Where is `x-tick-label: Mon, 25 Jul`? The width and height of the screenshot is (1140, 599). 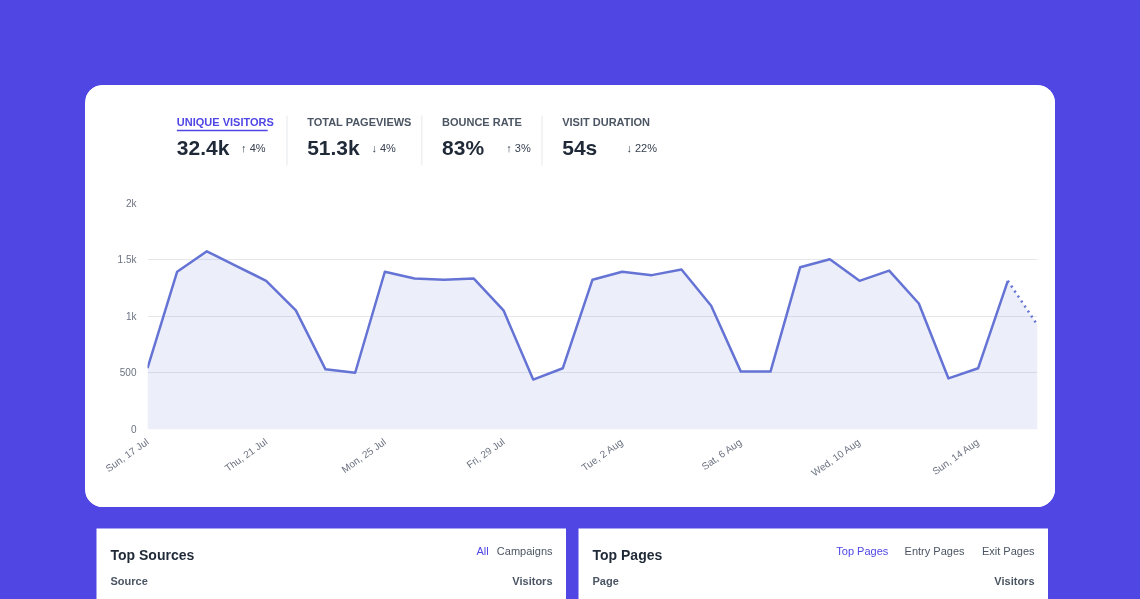 x-tick-label: Mon, 25 Jul is located at coordinates (364, 456).